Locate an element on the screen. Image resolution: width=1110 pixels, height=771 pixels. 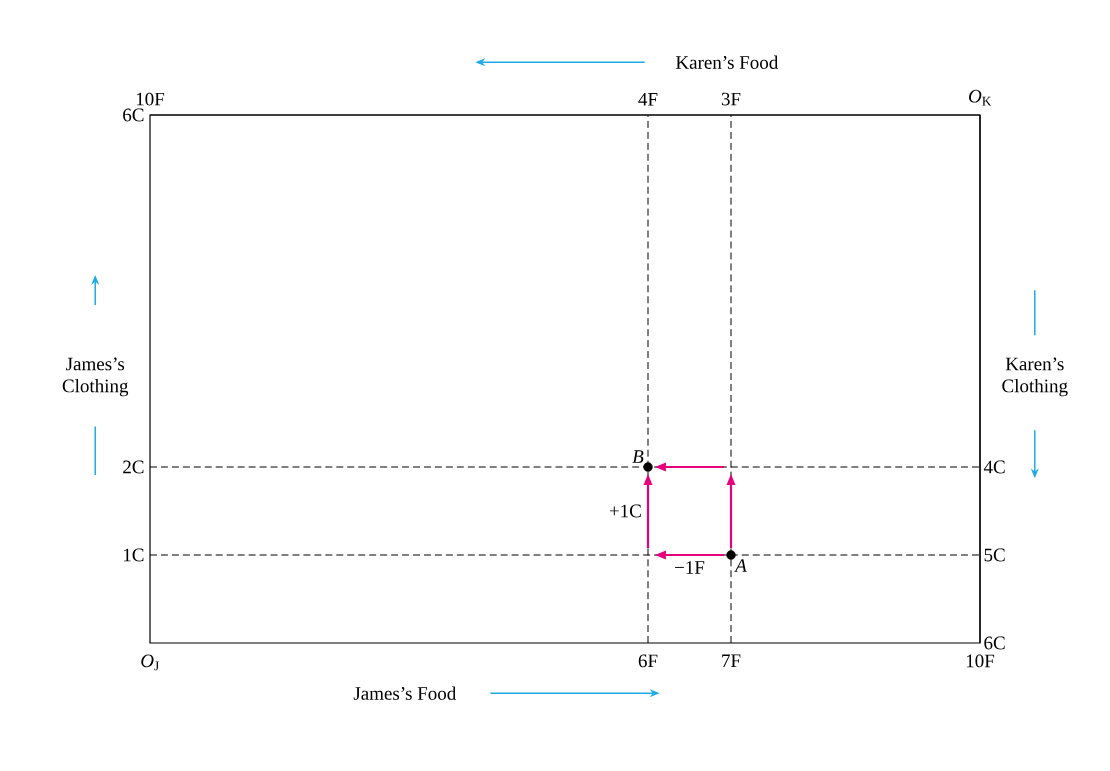
x-tick-label: 10F is located at coordinates (980, 661).